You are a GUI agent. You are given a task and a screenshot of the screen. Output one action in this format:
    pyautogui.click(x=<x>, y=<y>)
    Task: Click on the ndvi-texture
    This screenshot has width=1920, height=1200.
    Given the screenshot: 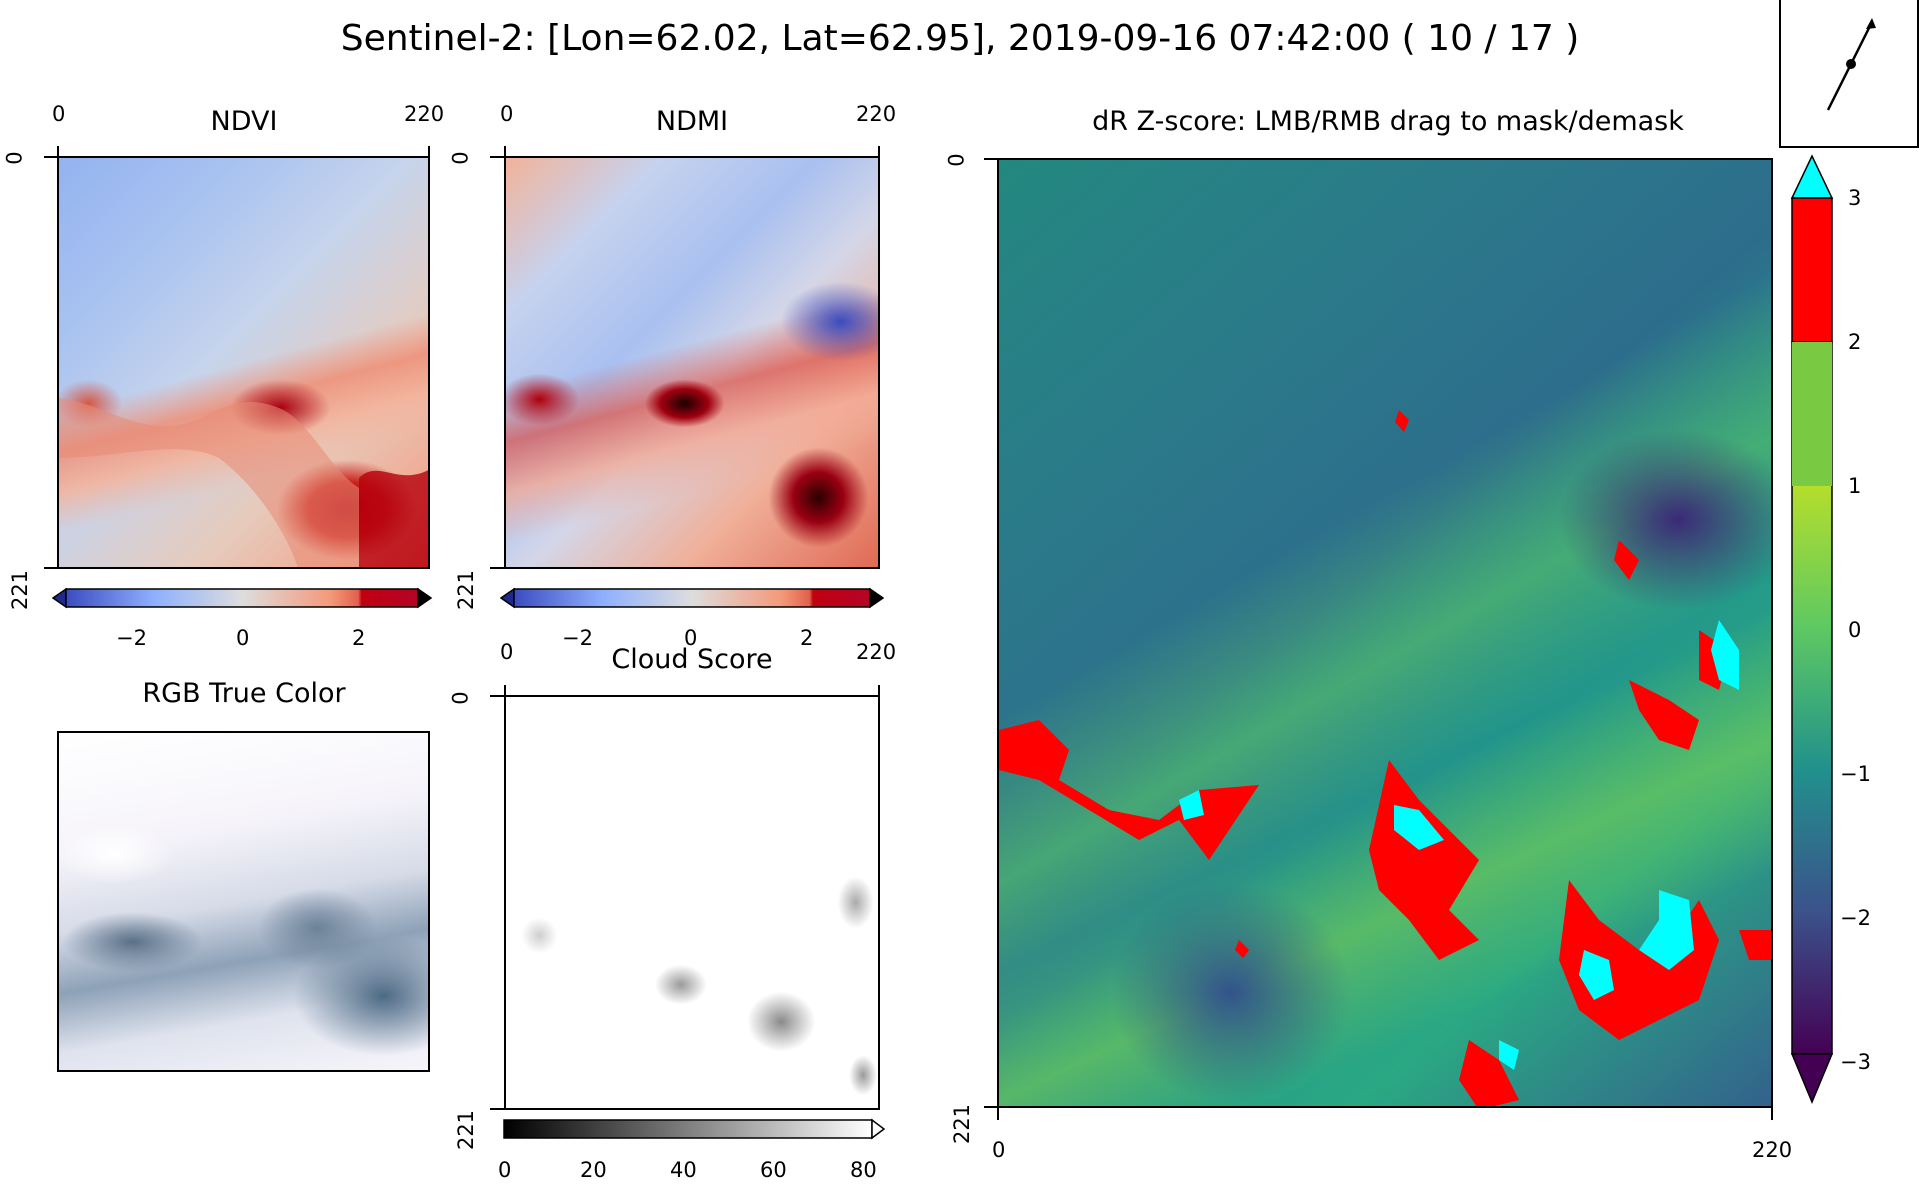 What is the action you would take?
    pyautogui.click(x=243, y=482)
    